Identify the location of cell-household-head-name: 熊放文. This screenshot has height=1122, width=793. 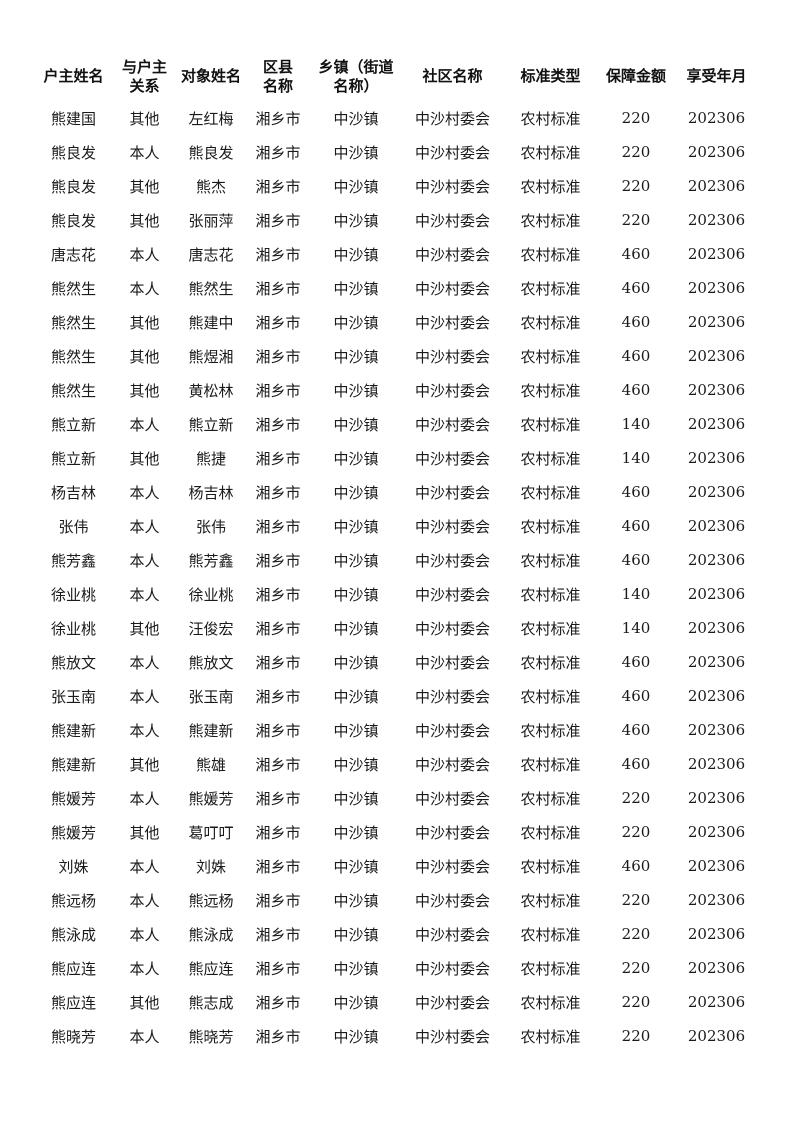
(73, 662).